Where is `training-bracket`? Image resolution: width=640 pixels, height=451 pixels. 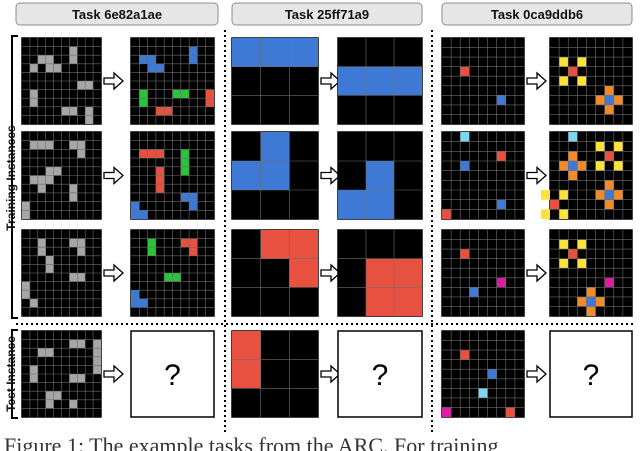 training-bracket is located at coordinates (14, 177).